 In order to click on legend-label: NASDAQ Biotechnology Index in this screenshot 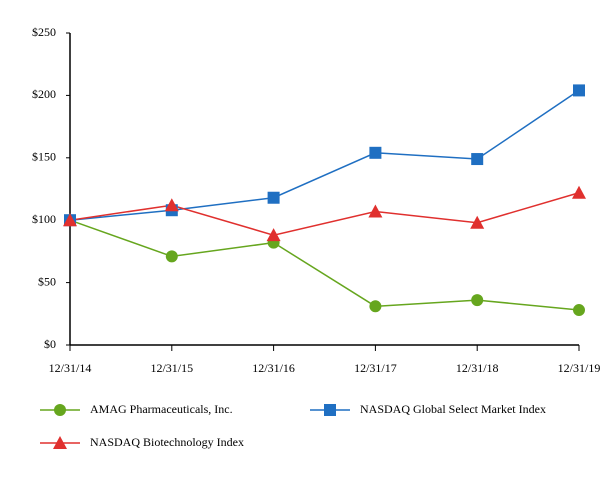, I will do `click(167, 442)`.